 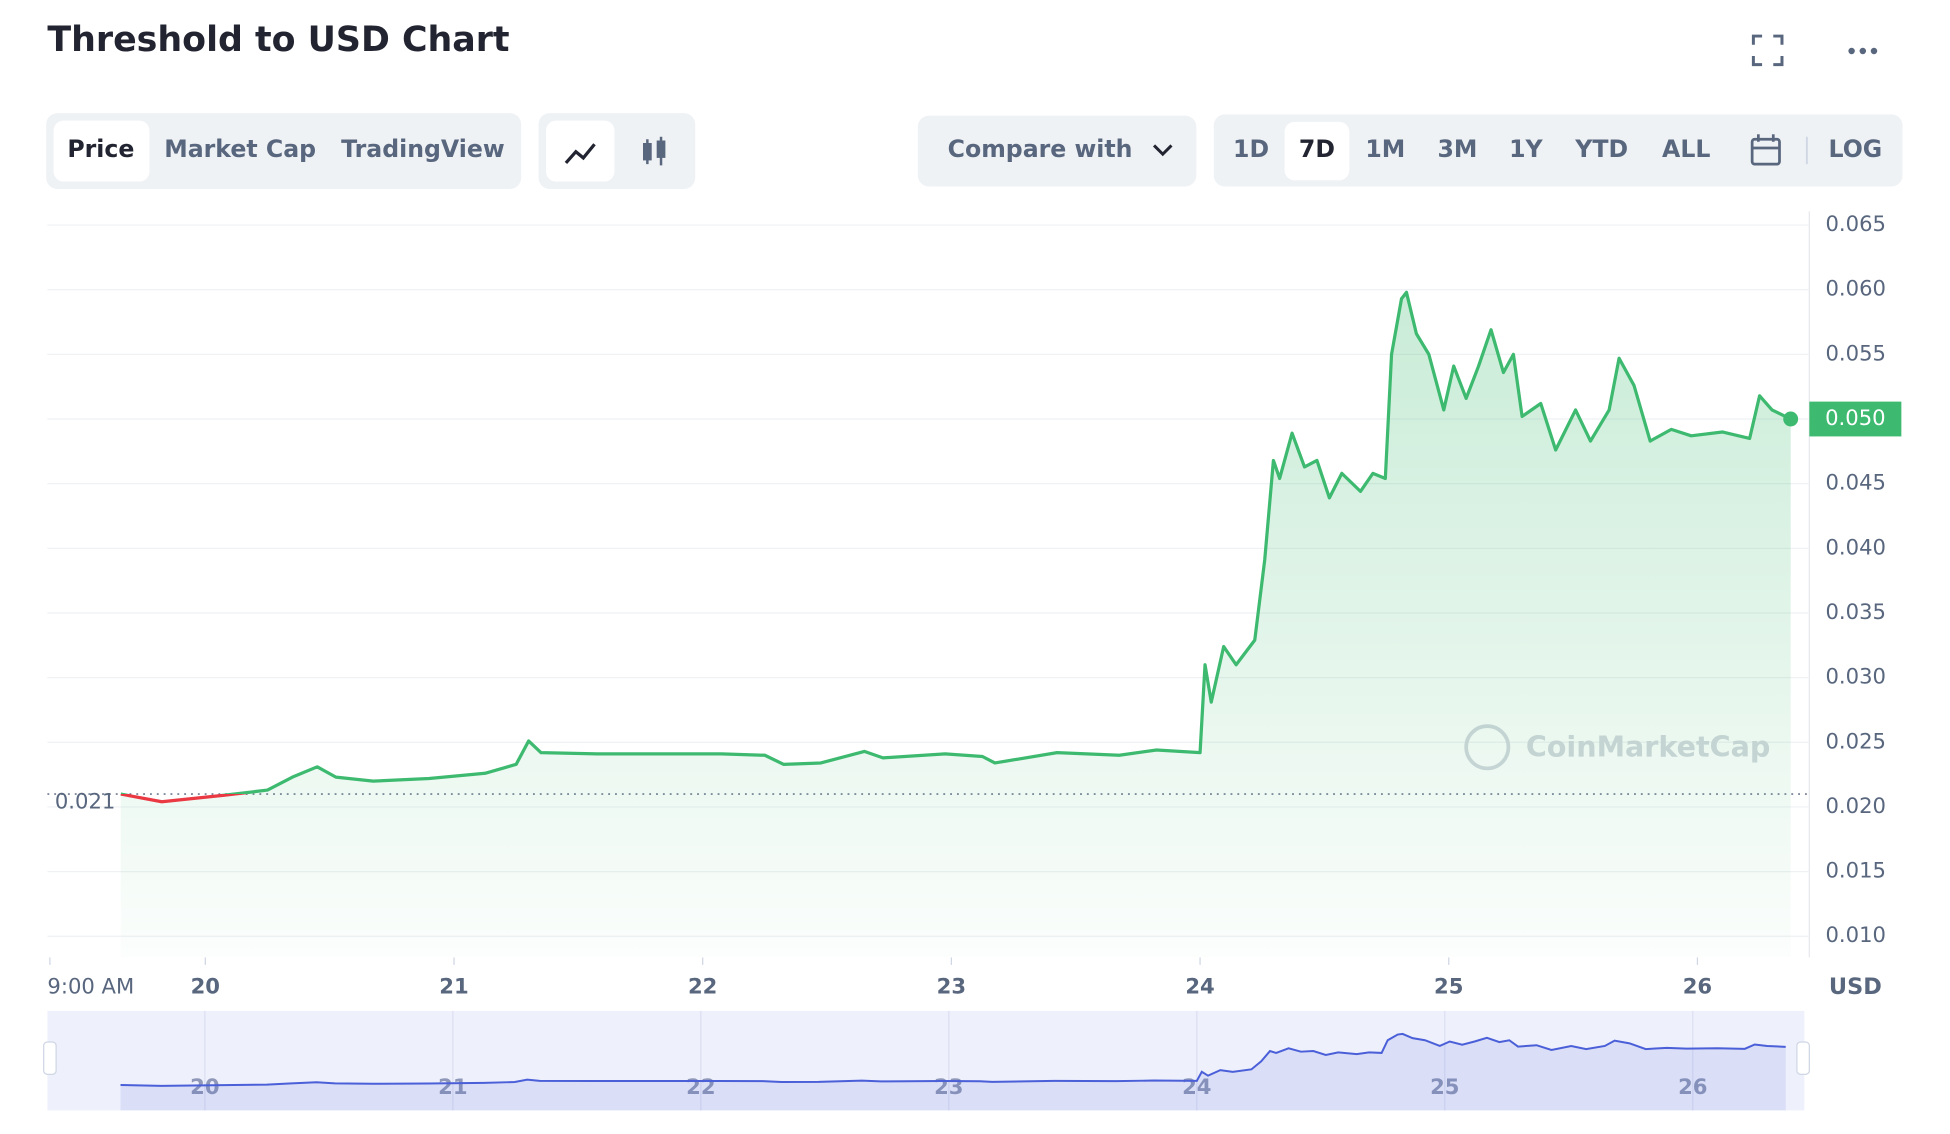 I want to click on navigator, so click(x=926, y=1060).